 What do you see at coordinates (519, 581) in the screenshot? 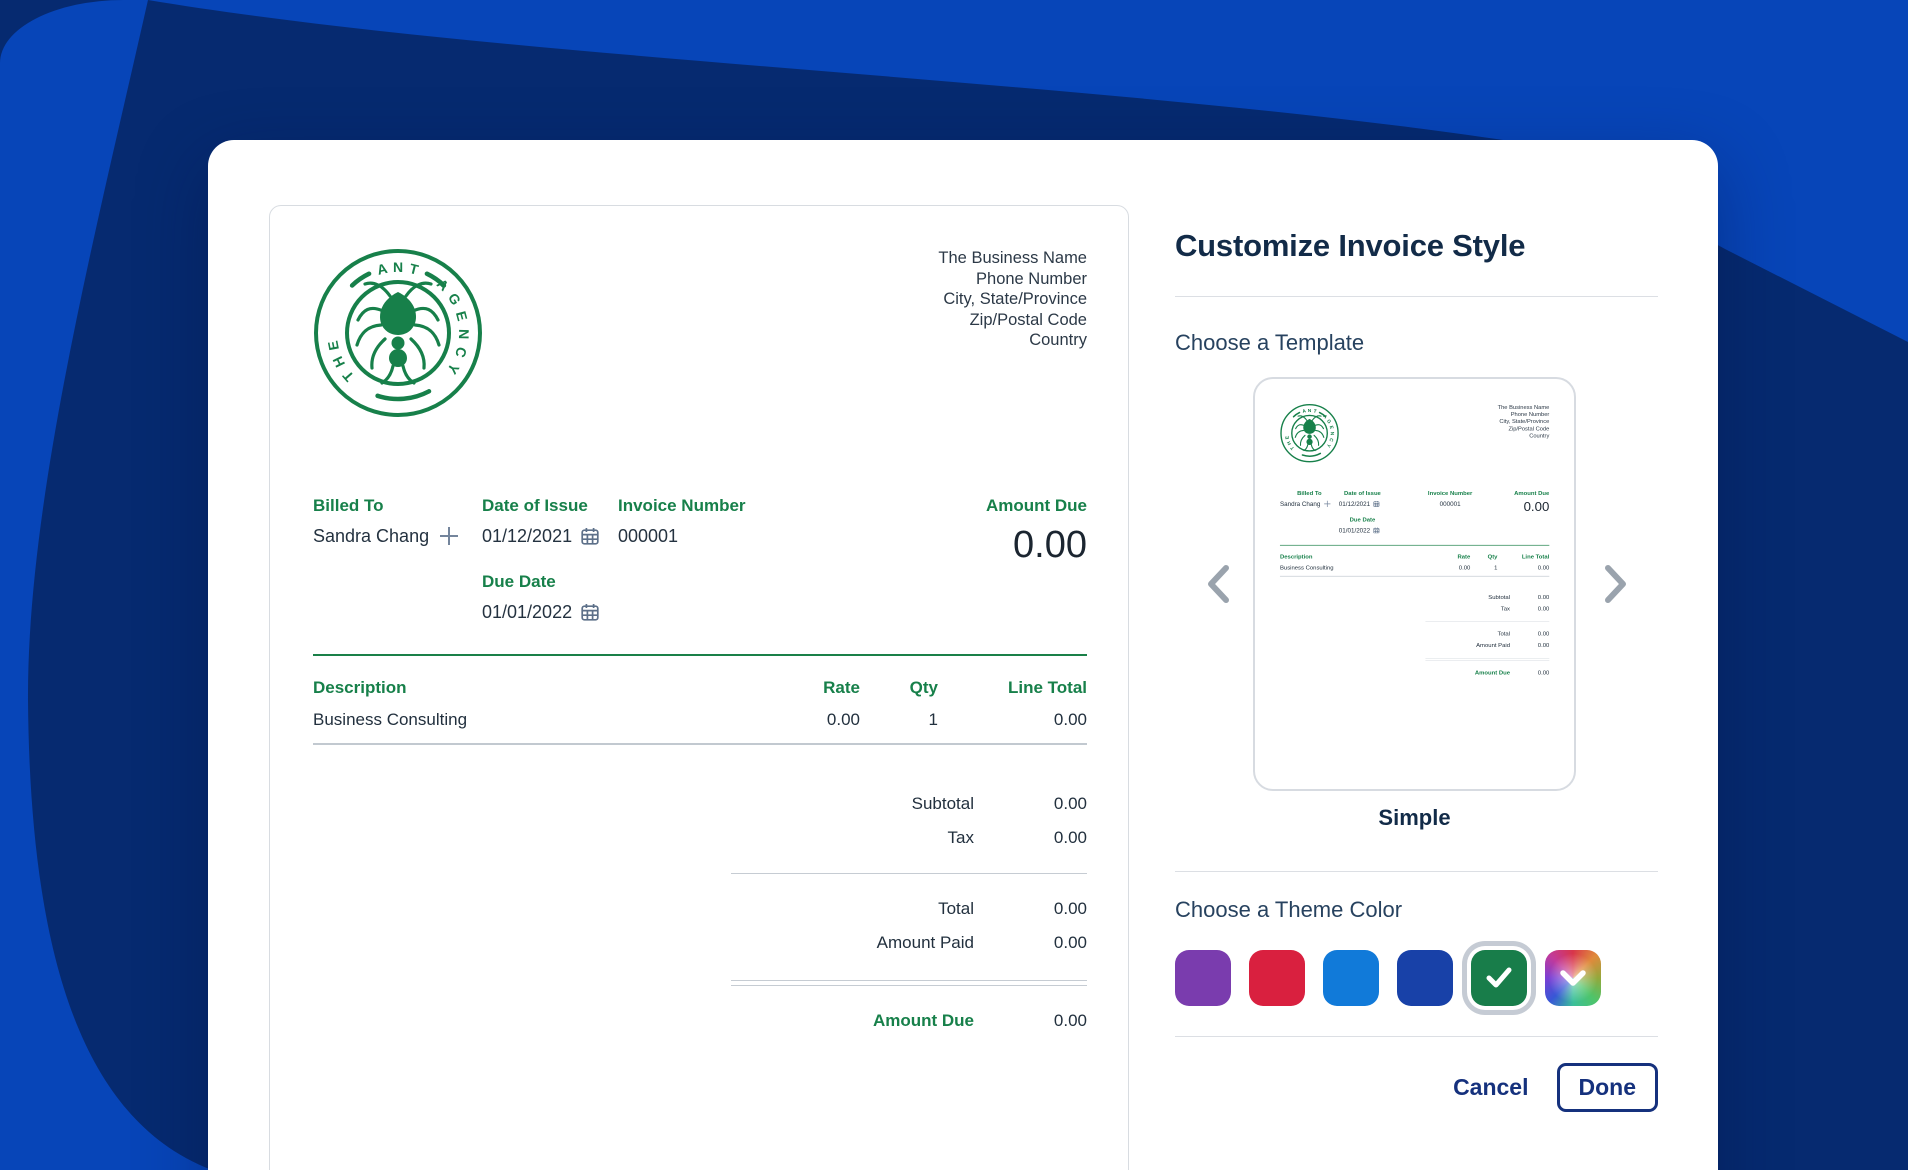
I see `due-date-label: Due Date` at bounding box center [519, 581].